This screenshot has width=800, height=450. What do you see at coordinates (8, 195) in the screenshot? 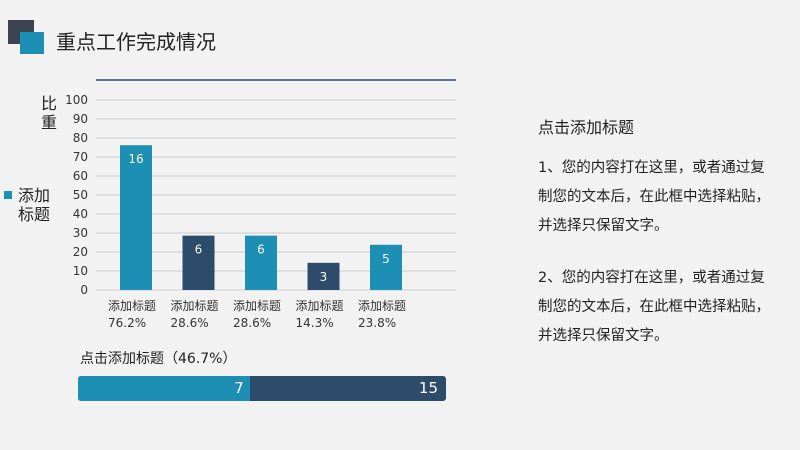
I see `legend-swatch` at bounding box center [8, 195].